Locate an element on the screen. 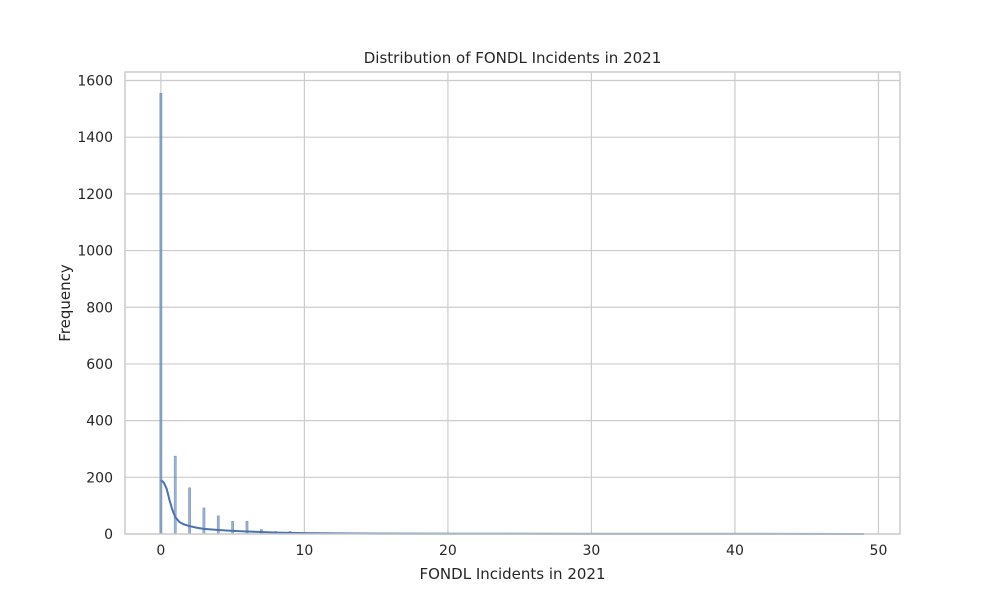 Image resolution: width=1000 pixels, height=600 pixels. y-tick-labels: 0 200 400 600 800 1000 1200 1400 1600 is located at coordinates (95, 308).